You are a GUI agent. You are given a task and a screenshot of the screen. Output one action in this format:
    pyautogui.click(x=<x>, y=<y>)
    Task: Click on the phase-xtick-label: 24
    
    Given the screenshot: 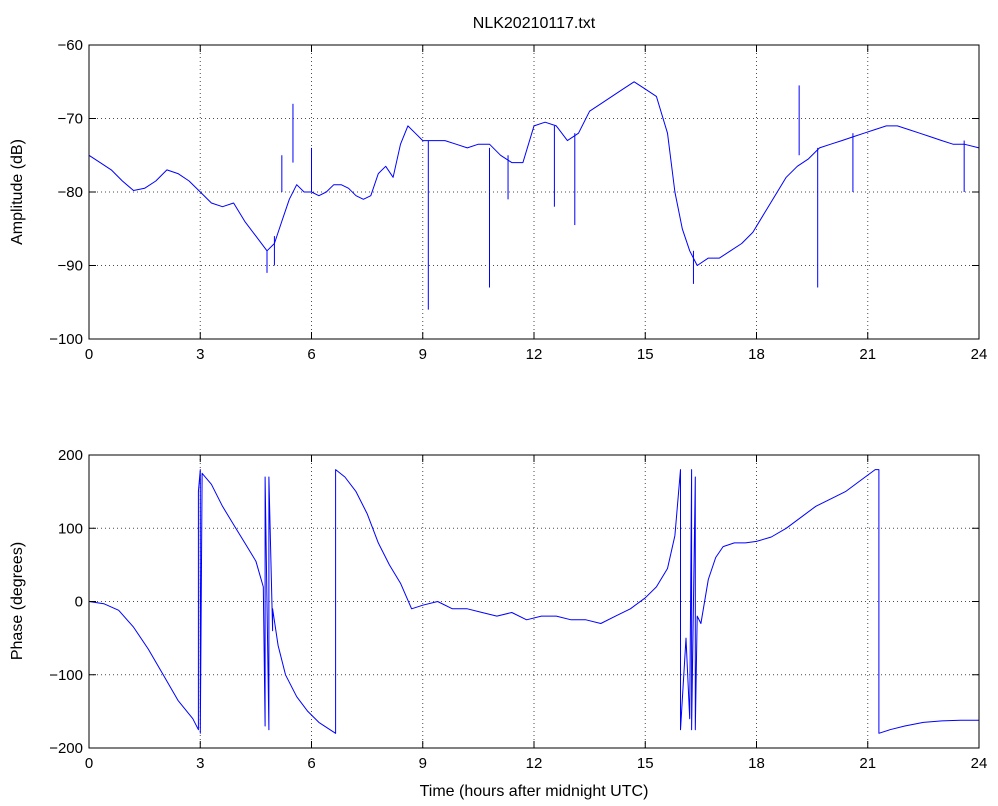 What is the action you would take?
    pyautogui.click(x=979, y=763)
    